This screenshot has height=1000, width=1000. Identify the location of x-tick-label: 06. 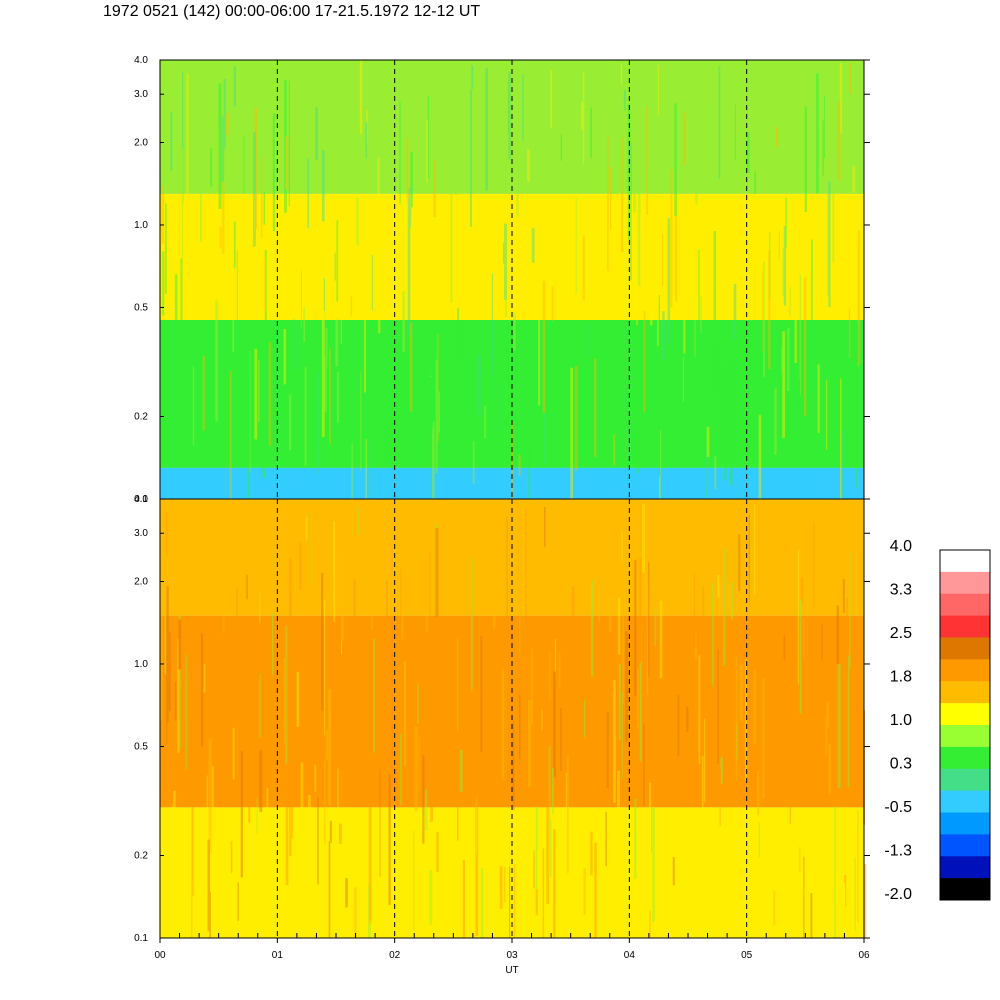
(864, 955).